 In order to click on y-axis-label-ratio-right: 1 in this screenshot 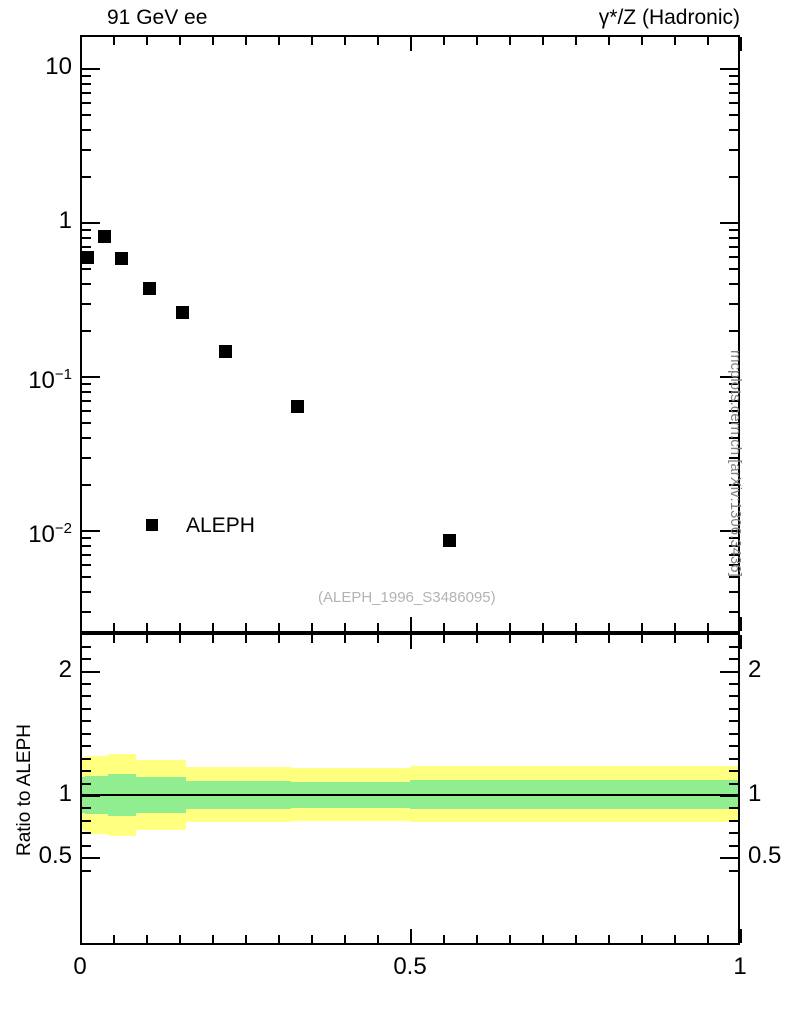, I will do `click(755, 793)`.